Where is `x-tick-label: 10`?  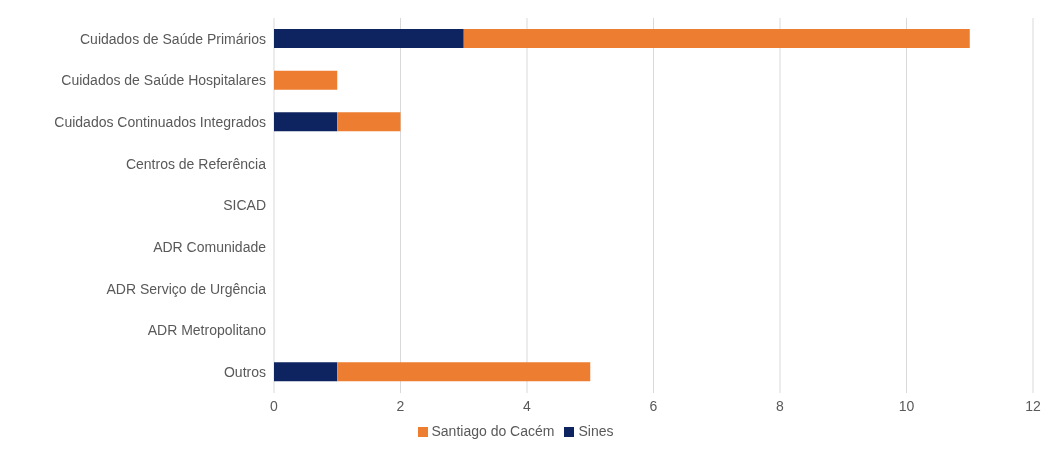
x-tick-label: 10 is located at coordinates (906, 405).